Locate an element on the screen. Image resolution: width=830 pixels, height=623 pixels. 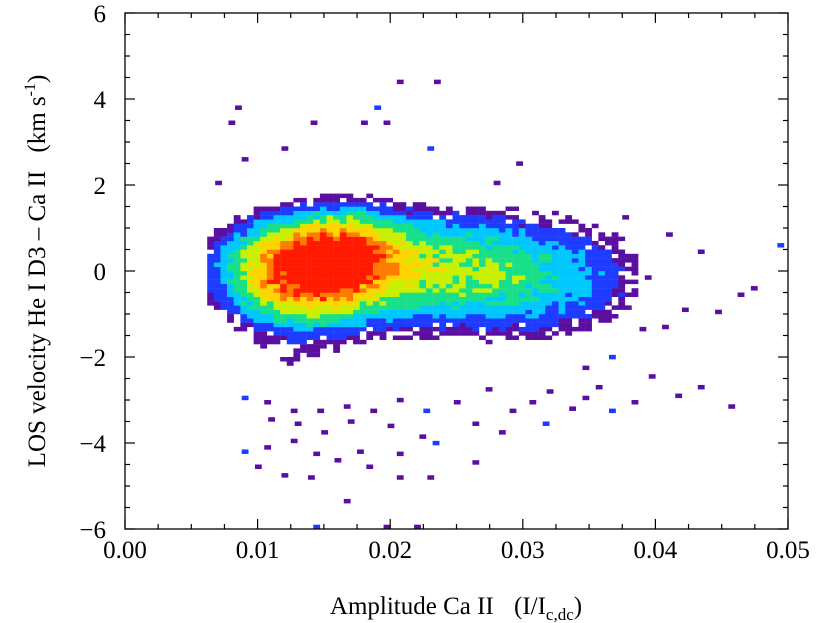
y-axis-title: LOS velocity He I D3 – Ca II (km s-1) is located at coordinates (36, 271).